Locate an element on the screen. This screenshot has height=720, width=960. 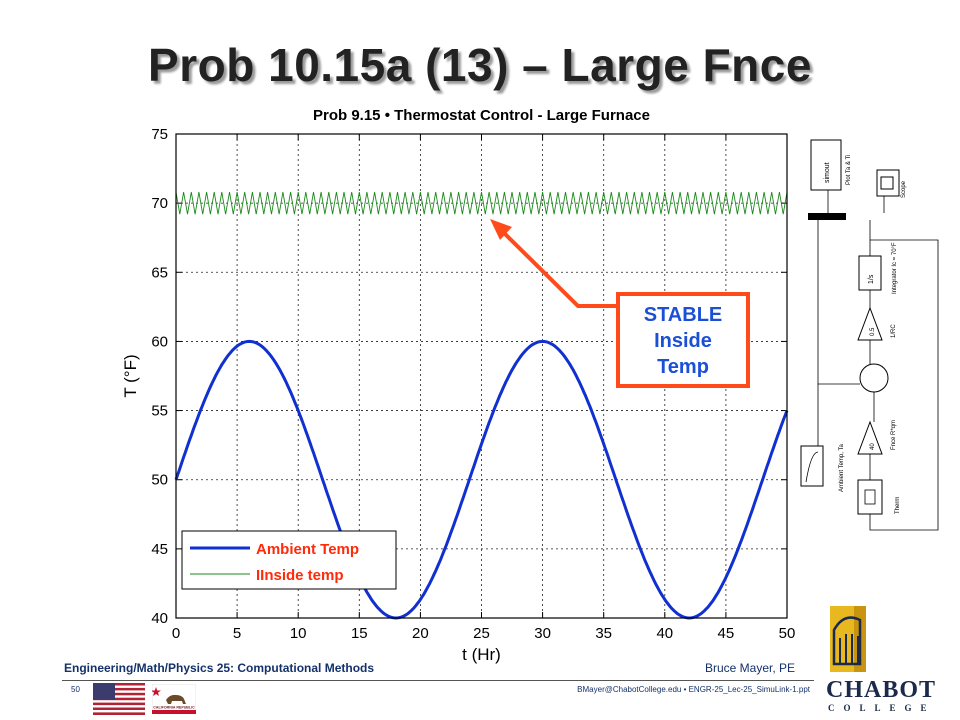
footer-divider is located at coordinates (438, 680).